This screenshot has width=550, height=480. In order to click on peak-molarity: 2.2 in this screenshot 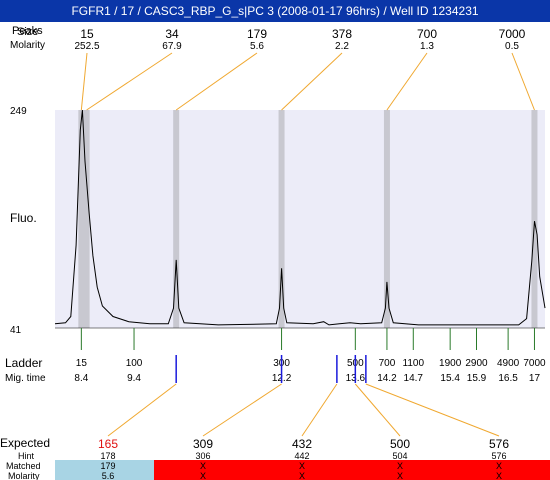, I will do `click(342, 46)`.